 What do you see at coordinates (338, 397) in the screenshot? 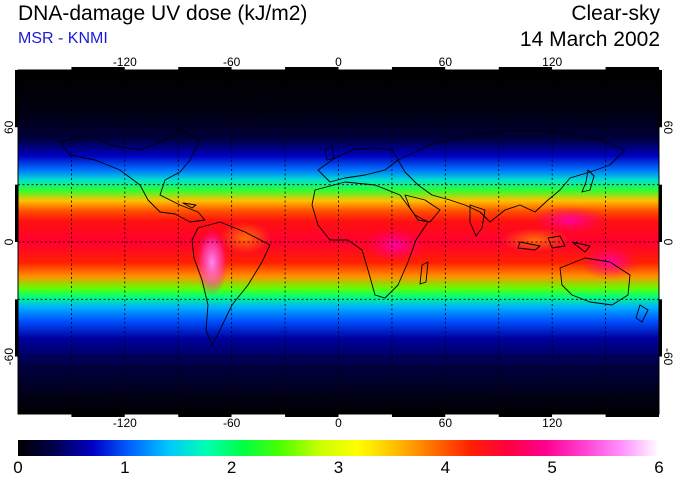
I see `antarctica-coastline` at bounding box center [338, 397].